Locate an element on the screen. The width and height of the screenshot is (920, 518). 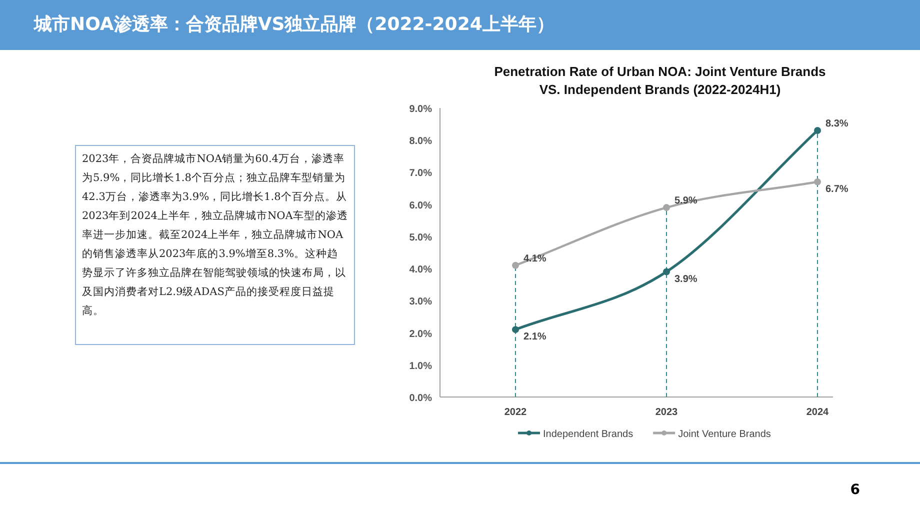
legend-label: Independent Brands is located at coordinates (588, 434).